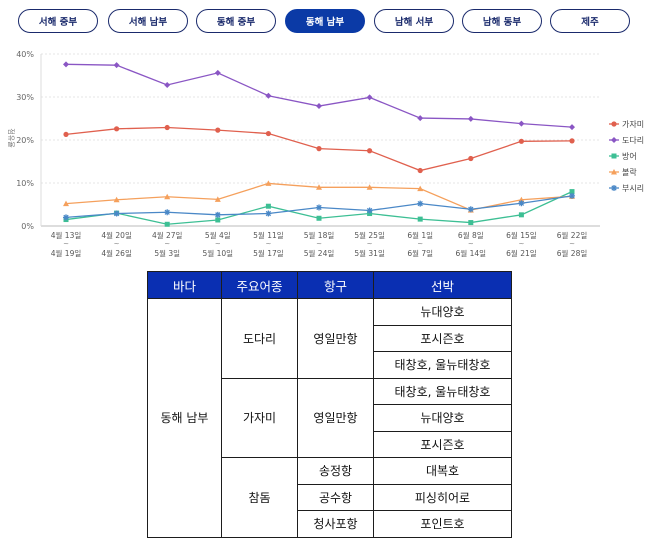 The height and width of the screenshot is (556, 658). Describe the element at coordinates (25, 183) in the screenshot. I see `y-tick-label: 10%` at that location.